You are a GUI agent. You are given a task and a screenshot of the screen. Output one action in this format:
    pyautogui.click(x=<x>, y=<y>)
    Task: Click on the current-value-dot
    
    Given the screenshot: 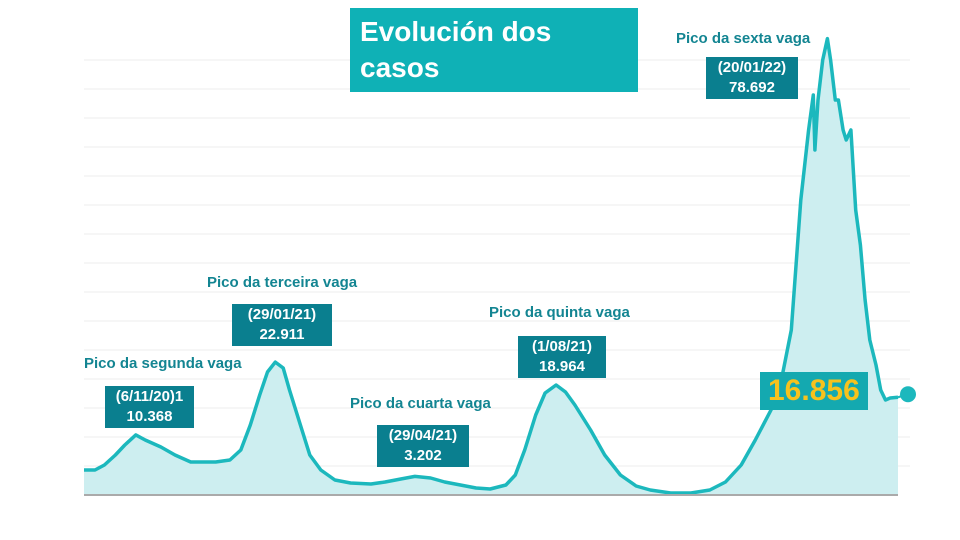 What is the action you would take?
    pyautogui.click(x=908, y=394)
    